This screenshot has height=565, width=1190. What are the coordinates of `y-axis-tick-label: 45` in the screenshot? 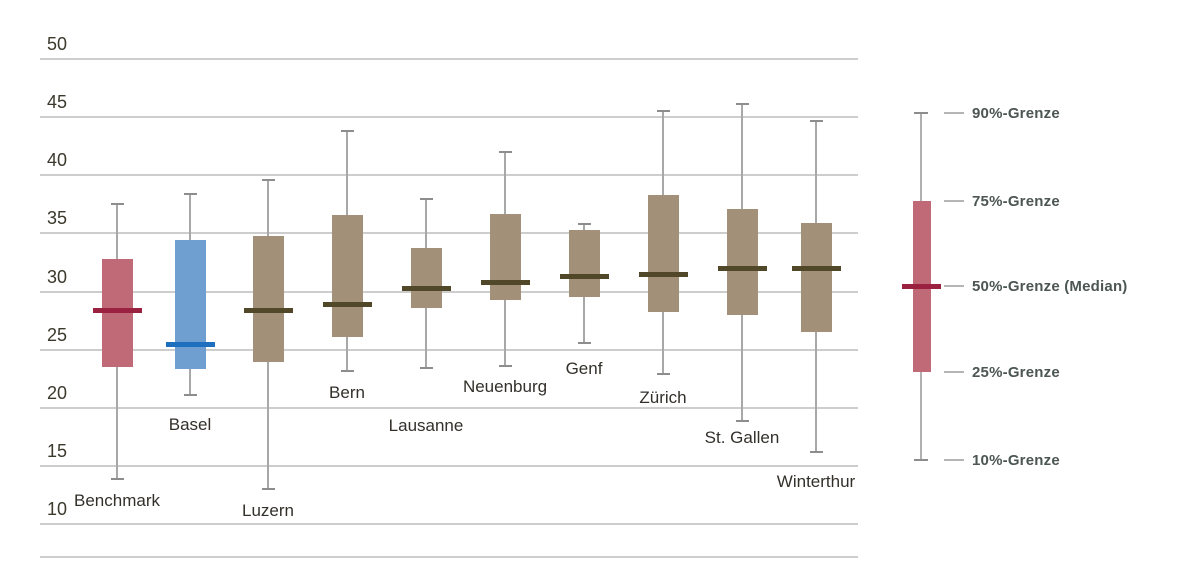 It's located at (57, 102).